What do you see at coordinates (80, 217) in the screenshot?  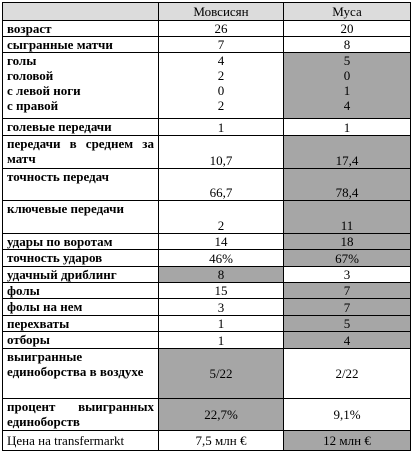 I see `row-label: ключевые передачи` at bounding box center [80, 217].